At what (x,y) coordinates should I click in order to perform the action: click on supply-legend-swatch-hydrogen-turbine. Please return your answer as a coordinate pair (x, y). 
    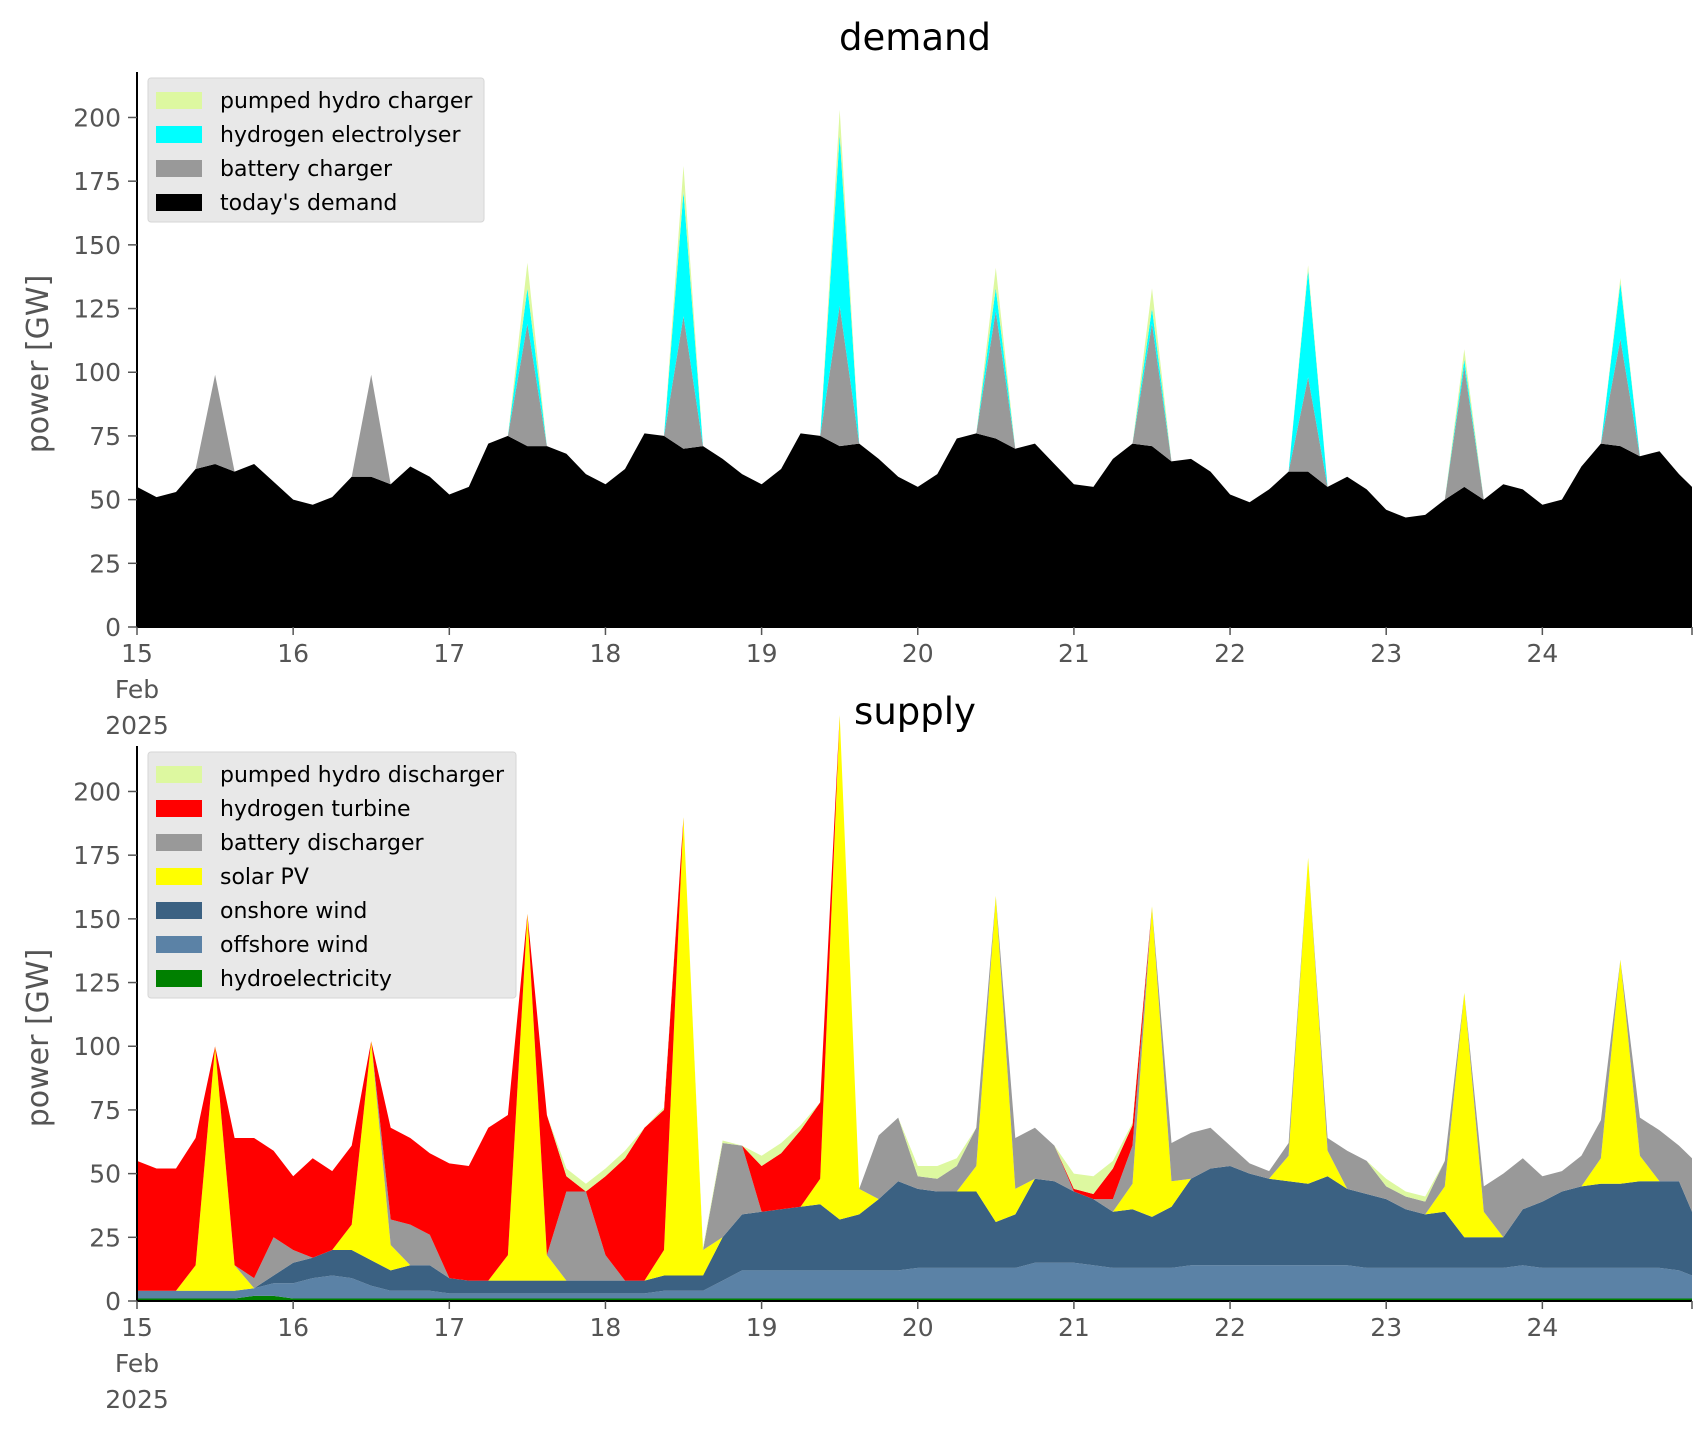
    Looking at the image, I should click on (179, 808).